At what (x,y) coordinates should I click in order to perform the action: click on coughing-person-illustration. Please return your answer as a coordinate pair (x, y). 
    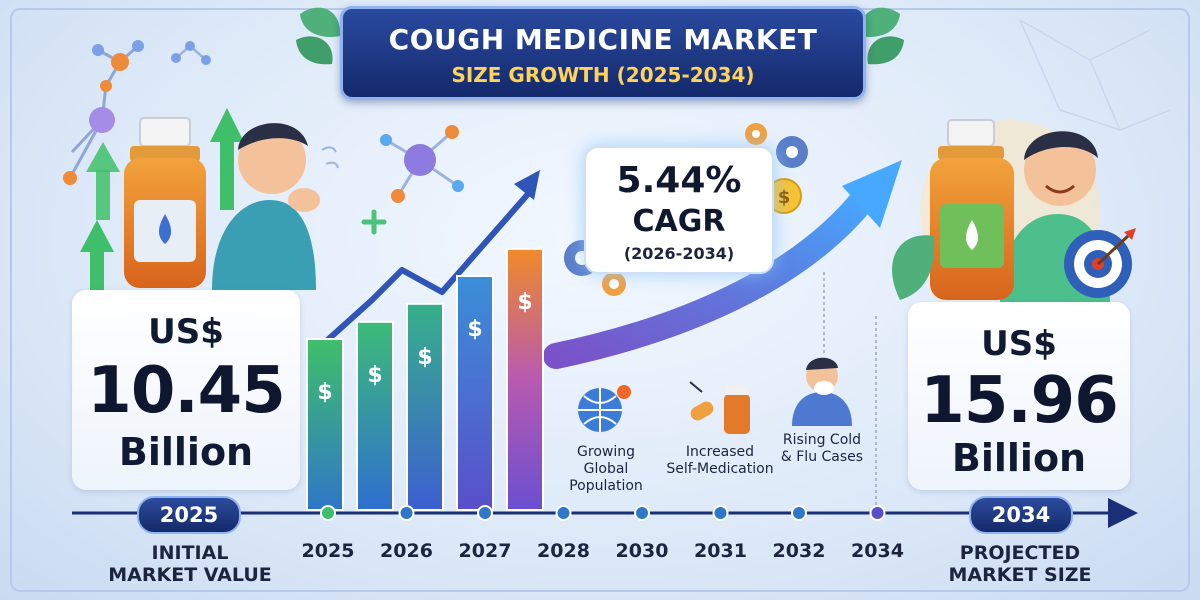
    Looking at the image, I should click on (275, 206).